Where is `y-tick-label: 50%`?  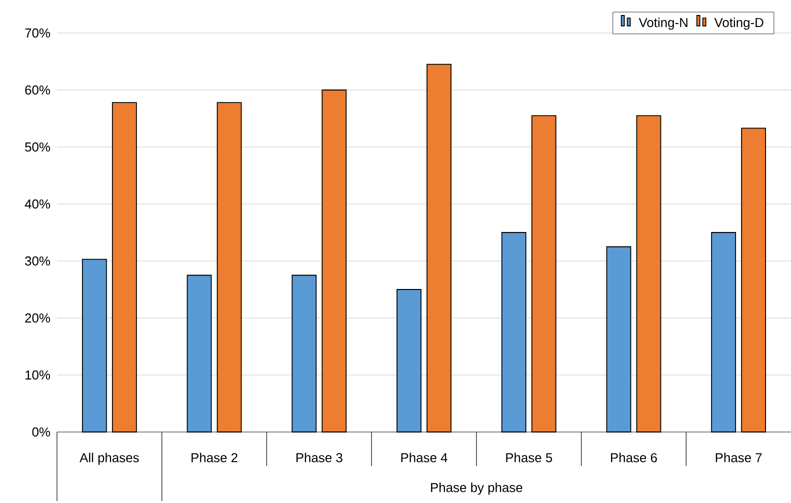
y-tick-label: 50% is located at coordinates (37, 147).